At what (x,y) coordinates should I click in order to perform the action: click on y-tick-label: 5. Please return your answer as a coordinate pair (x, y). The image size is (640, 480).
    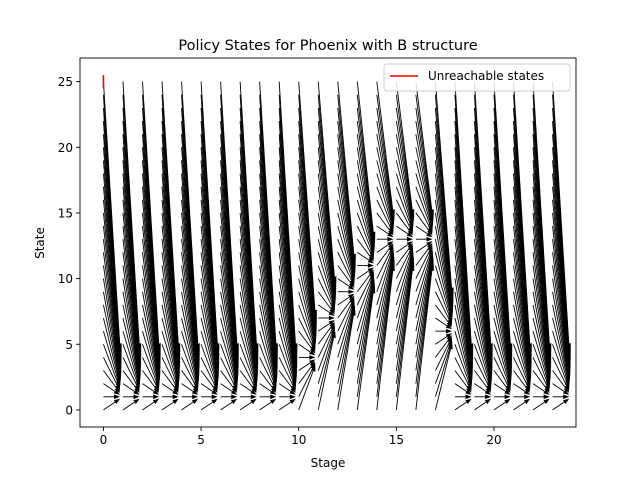
    Looking at the image, I should click on (69, 345).